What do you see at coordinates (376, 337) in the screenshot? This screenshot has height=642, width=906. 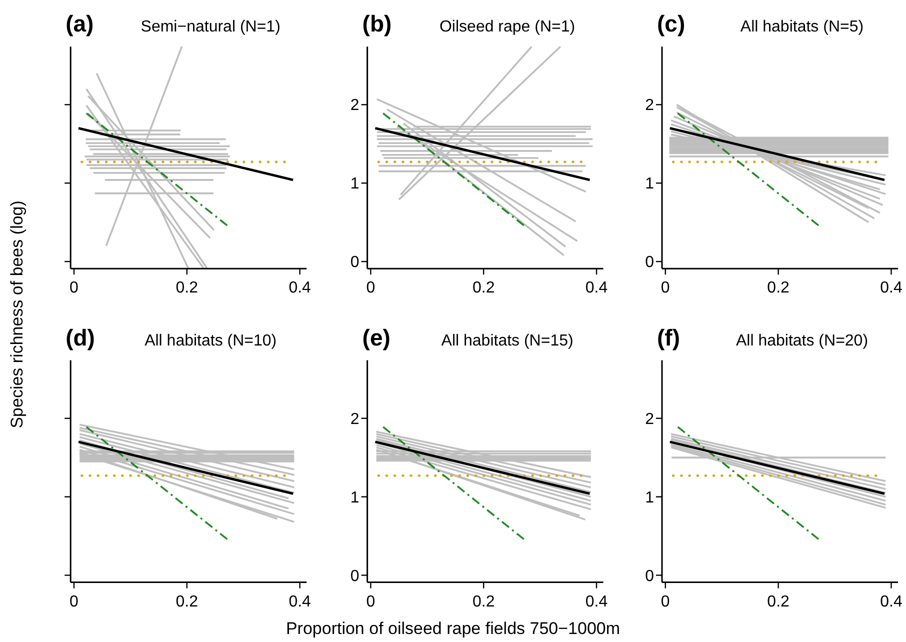 I see `chart-title: (e)` at bounding box center [376, 337].